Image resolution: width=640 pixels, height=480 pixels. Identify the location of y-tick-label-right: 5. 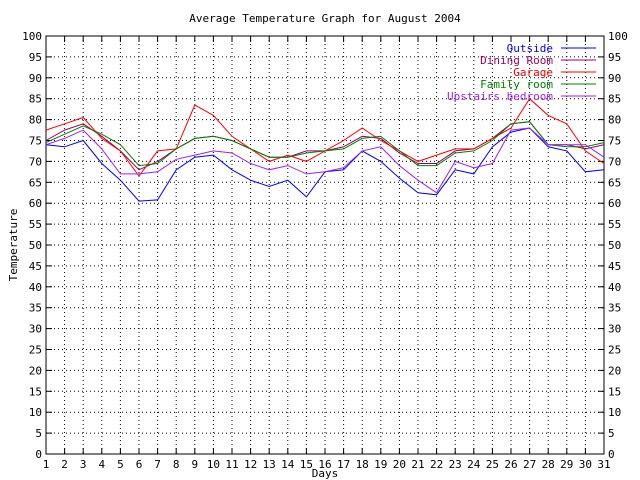
(611, 433).